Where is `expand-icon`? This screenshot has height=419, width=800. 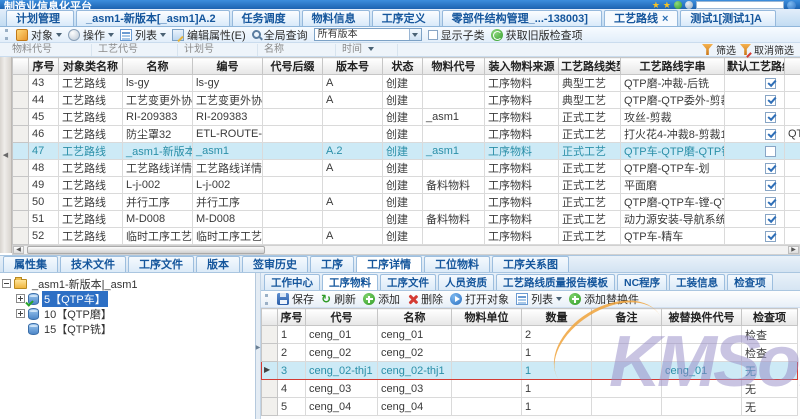
expand-icon is located at coordinates (20, 298).